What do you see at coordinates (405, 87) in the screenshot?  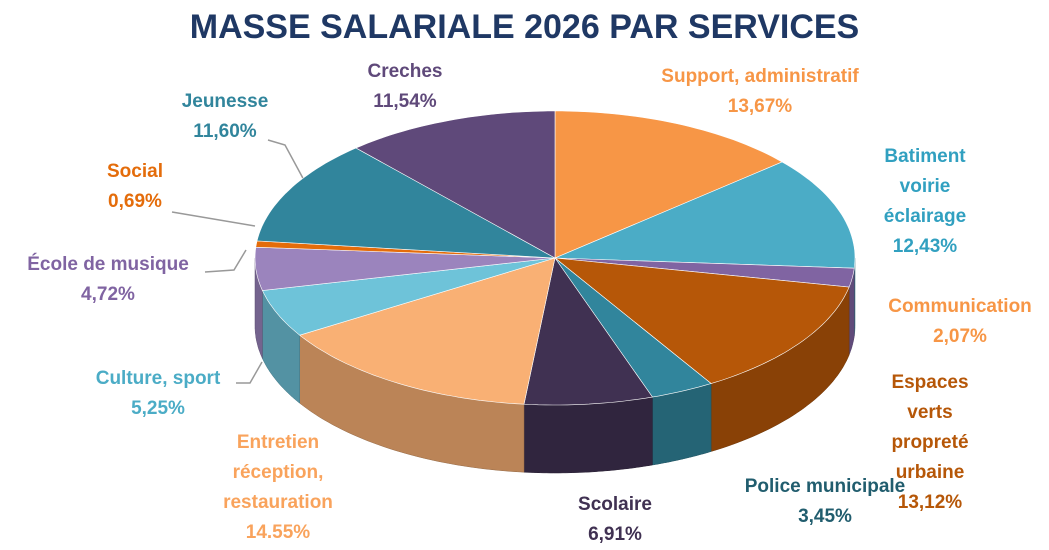 I see `data-label: Creches 11,54%` at bounding box center [405, 87].